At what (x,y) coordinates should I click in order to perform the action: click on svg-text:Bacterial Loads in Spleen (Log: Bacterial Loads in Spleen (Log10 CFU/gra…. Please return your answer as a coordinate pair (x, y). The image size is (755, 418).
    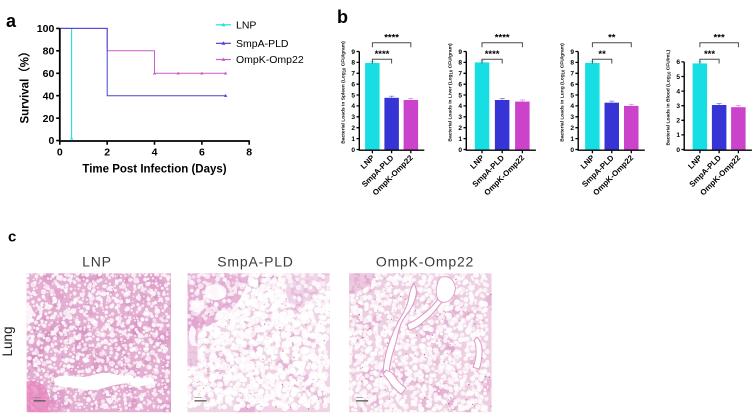
    Looking at the image, I should click on (344, 92).